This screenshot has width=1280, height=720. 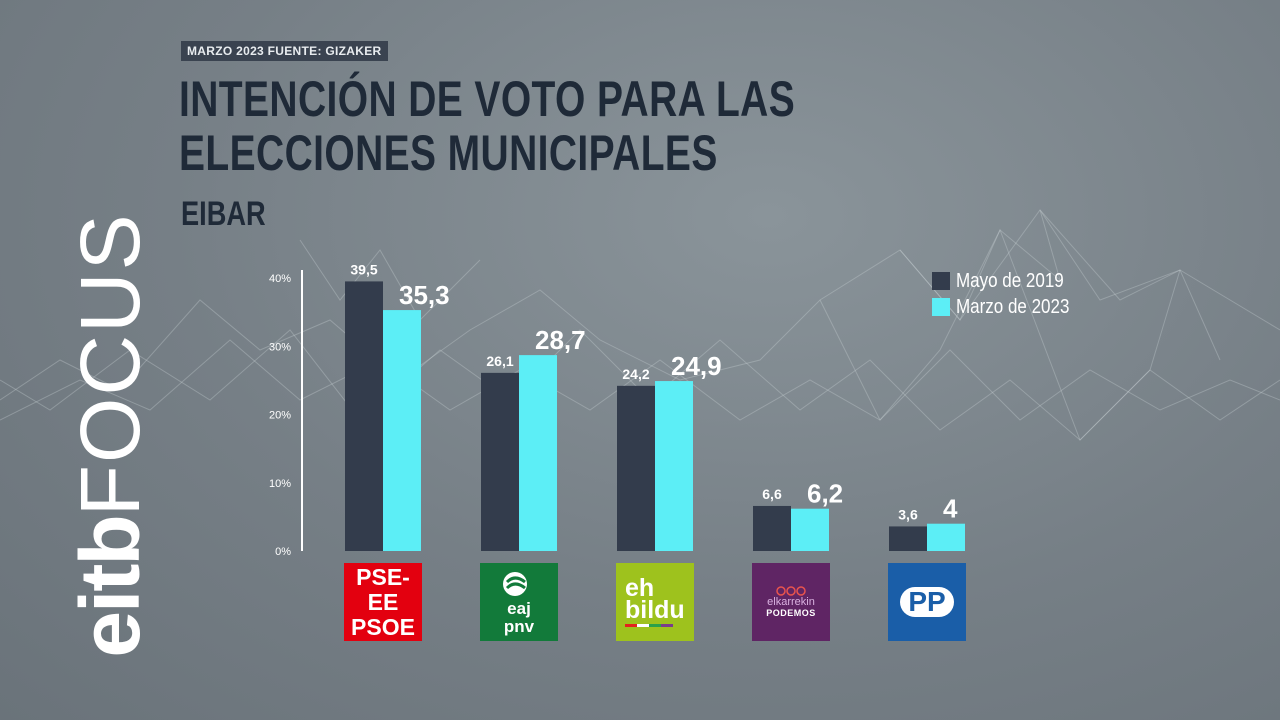 I want to click on bar-label-2023: 6,2, so click(x=825, y=494).